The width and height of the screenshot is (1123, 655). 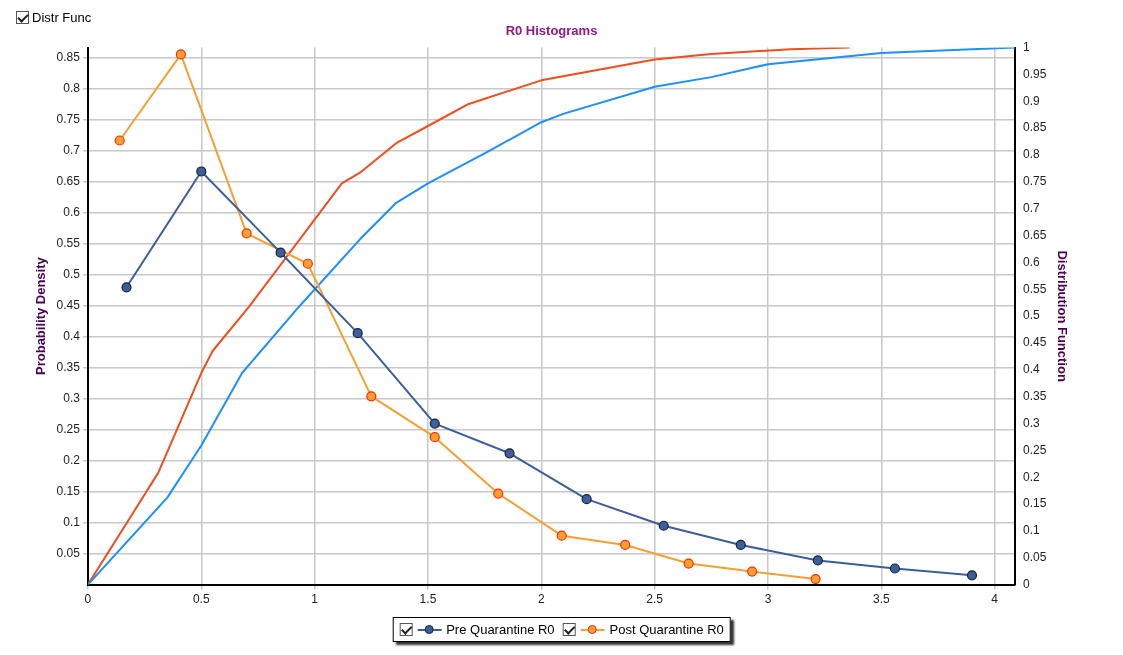 What do you see at coordinates (1032, 100) in the screenshot?
I see `y2-tick-label: 0.9` at bounding box center [1032, 100].